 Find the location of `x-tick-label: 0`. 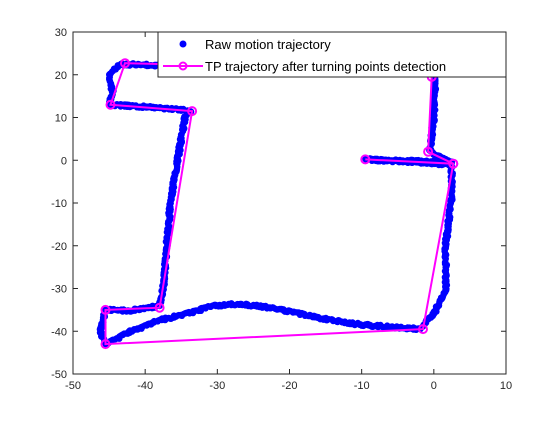

x-tick-label: 0 is located at coordinates (434, 386).